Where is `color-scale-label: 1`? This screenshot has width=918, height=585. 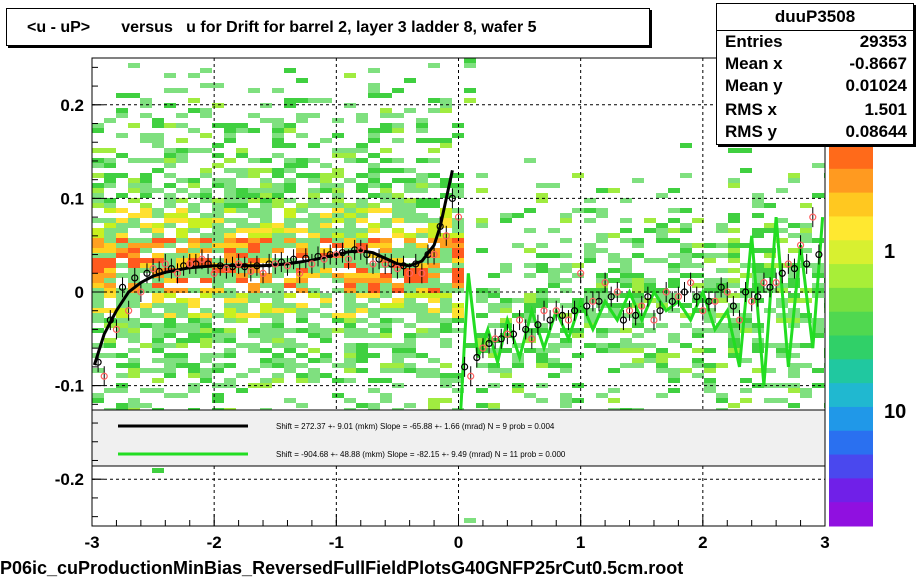
color-scale-label: 1 is located at coordinates (889, 252).